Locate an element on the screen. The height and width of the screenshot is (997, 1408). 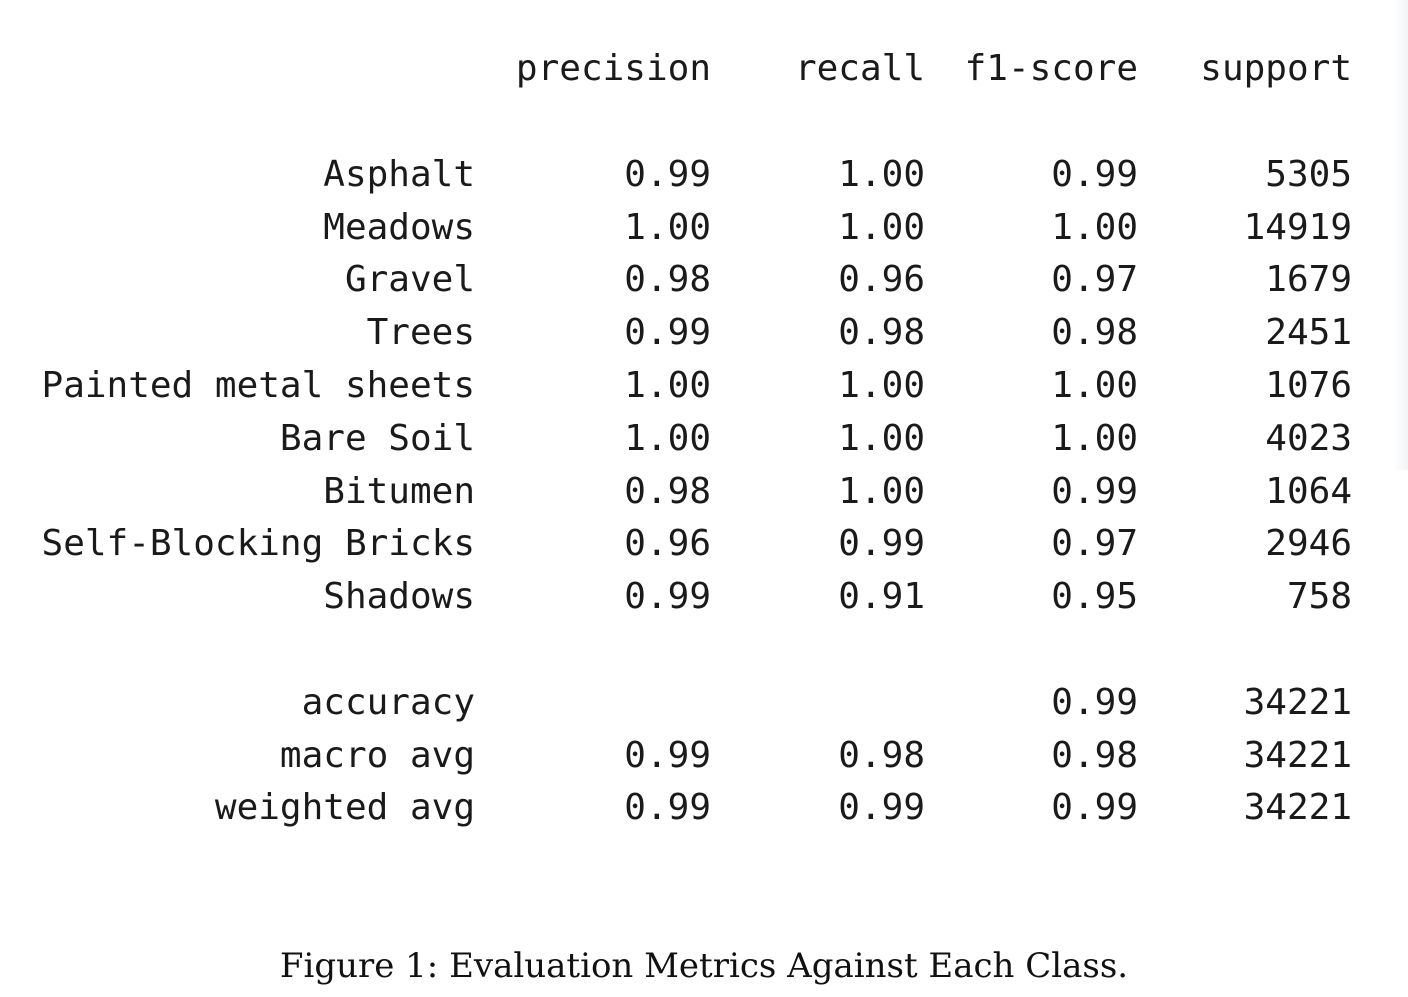
row-label: accuracy is located at coordinates (388, 702).